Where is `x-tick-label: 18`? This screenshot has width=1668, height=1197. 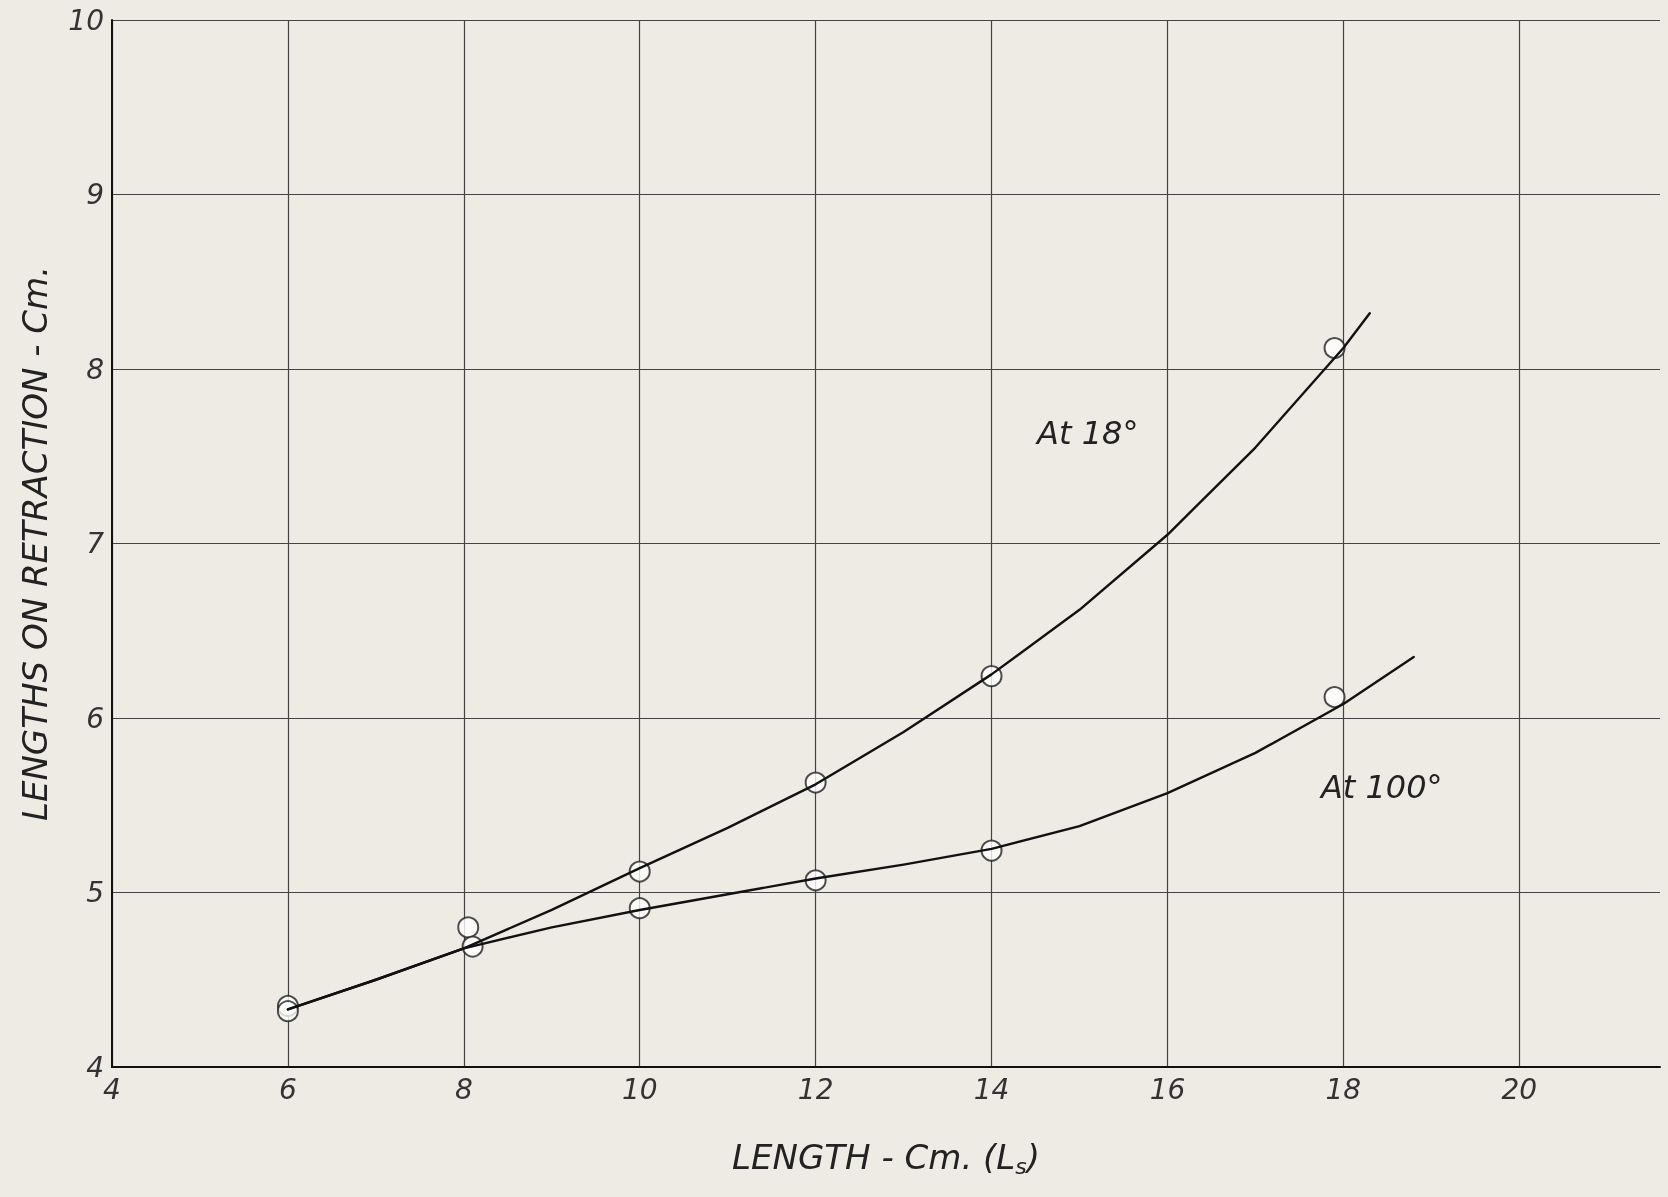
x-tick-label: 18 is located at coordinates (1343, 1089).